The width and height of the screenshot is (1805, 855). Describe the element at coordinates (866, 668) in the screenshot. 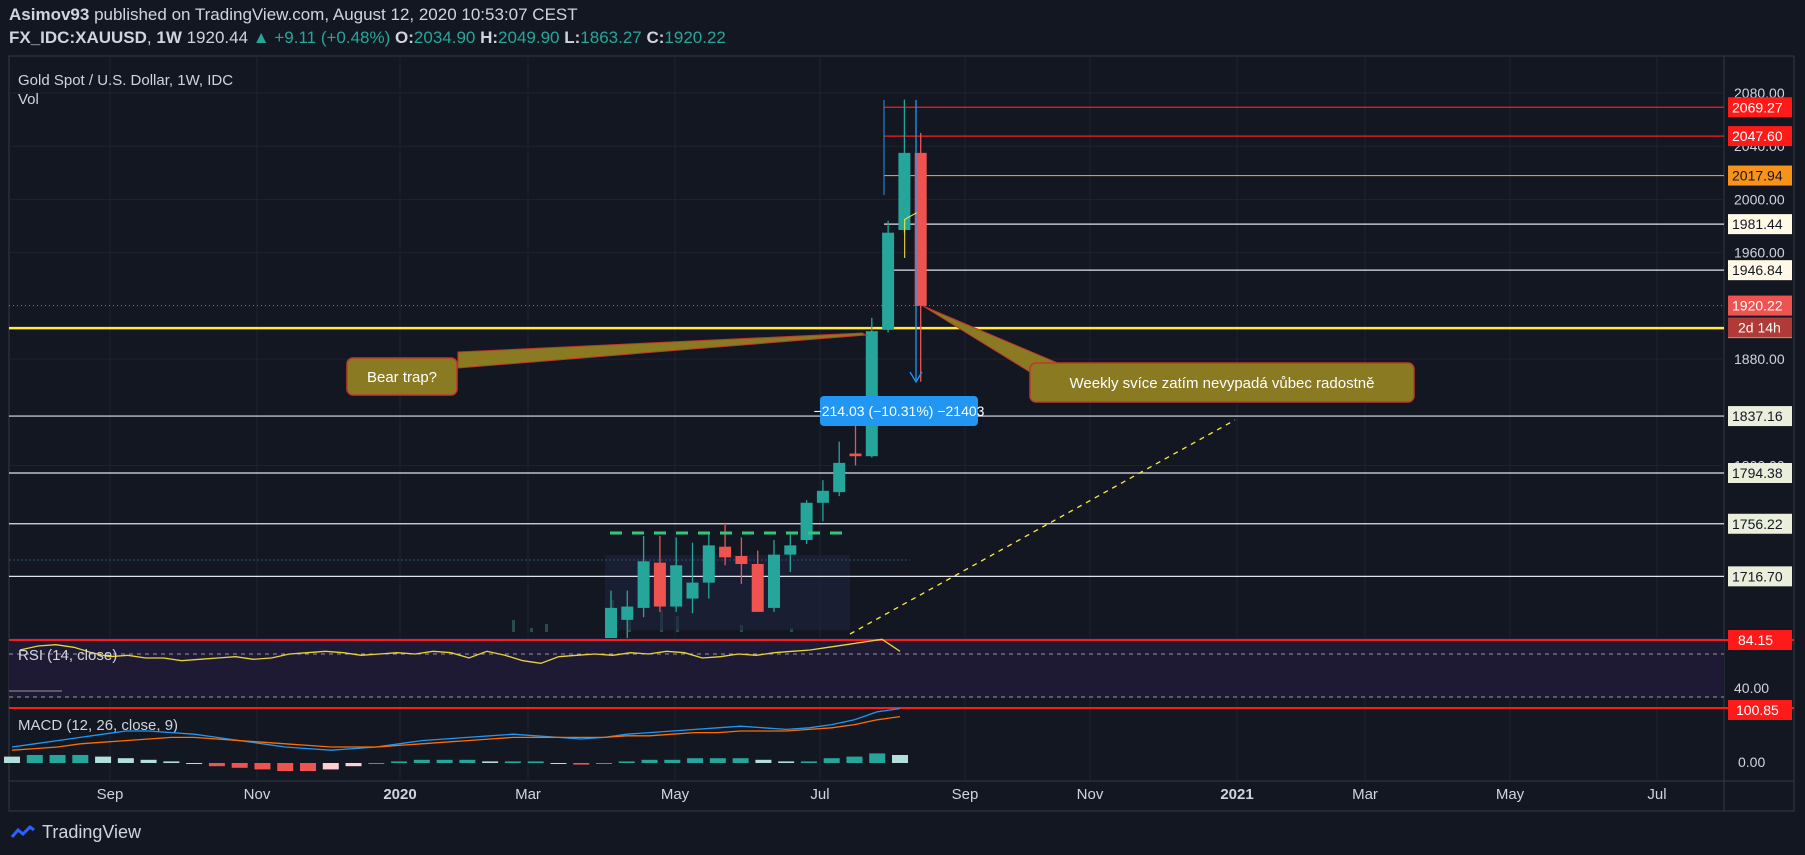

I see `rsi-band` at that location.